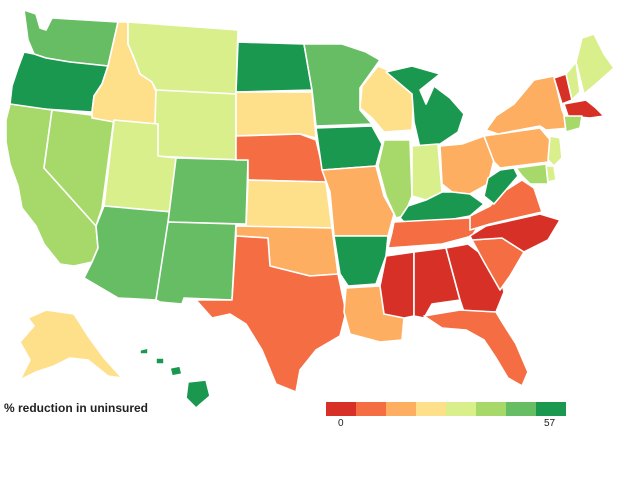  Describe the element at coordinates (573, 81) in the screenshot. I see `state-nh` at that location.